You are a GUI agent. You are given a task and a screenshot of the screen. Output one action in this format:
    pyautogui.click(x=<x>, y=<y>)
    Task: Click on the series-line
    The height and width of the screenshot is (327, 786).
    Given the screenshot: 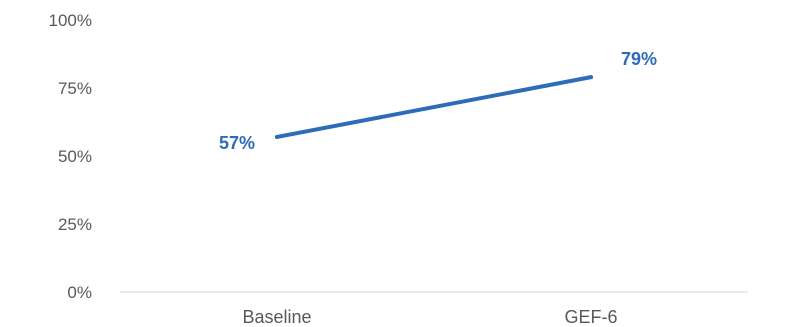 What is the action you would take?
    pyautogui.click(x=434, y=107)
    